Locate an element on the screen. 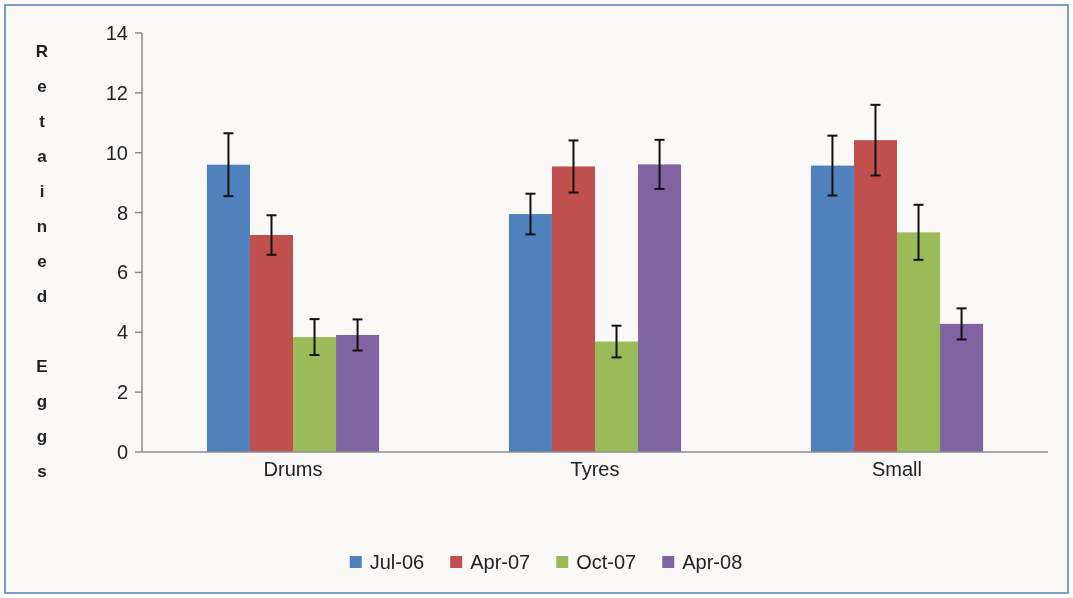 Image resolution: width=1073 pixels, height=598 pixels. legend-label: Apr-07 is located at coordinates (500, 562).